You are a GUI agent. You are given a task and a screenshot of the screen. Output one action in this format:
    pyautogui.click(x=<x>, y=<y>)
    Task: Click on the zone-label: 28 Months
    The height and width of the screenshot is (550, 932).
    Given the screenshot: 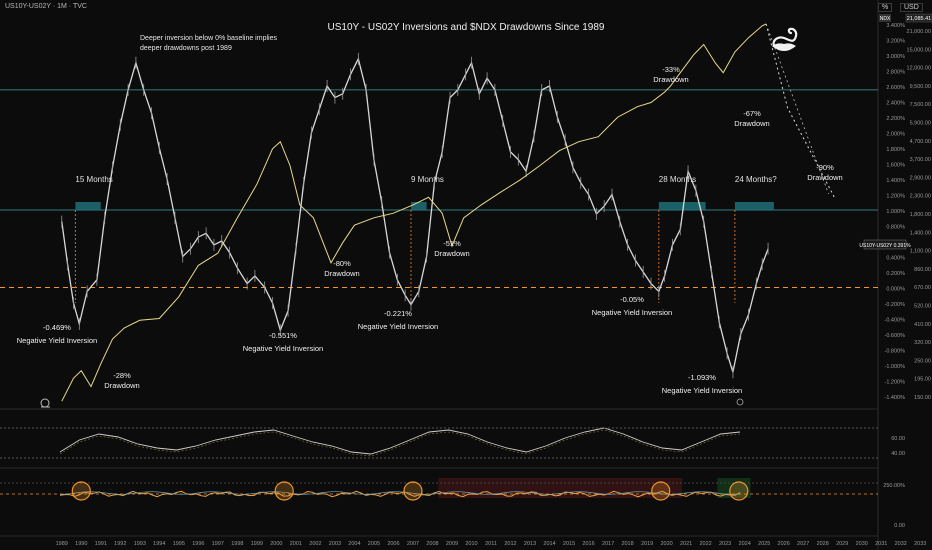 What is the action you would take?
    pyautogui.click(x=677, y=179)
    